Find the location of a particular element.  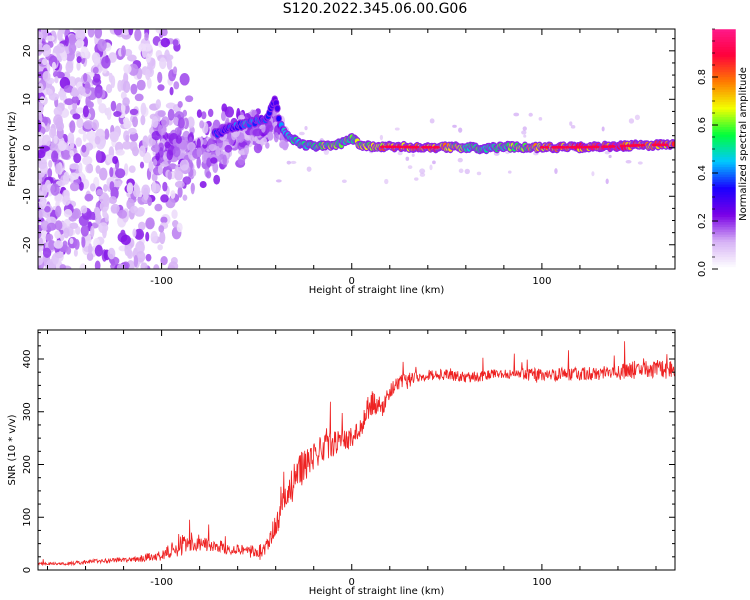

y-tick-label: 10 is located at coordinates (27, 99).